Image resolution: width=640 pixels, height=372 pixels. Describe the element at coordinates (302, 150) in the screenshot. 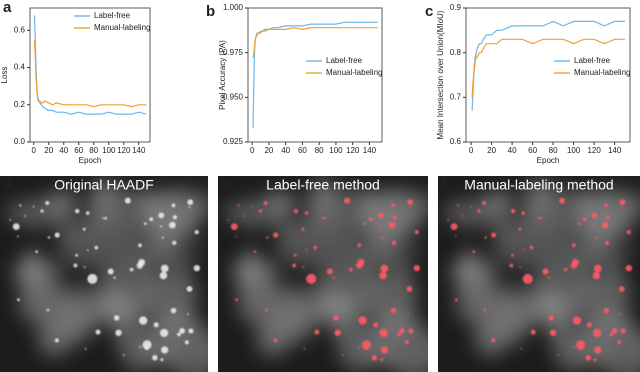

I see `x-tick-label: 60` at that location.